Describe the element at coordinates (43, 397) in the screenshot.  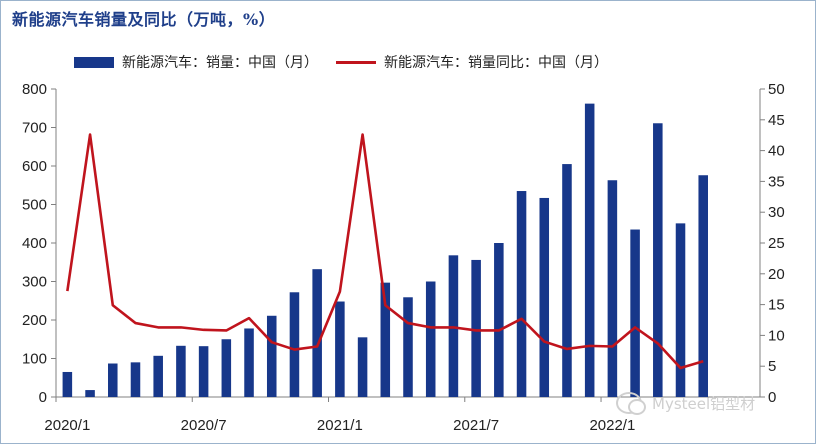
I see `y-left-tick-label: 0` at that location.